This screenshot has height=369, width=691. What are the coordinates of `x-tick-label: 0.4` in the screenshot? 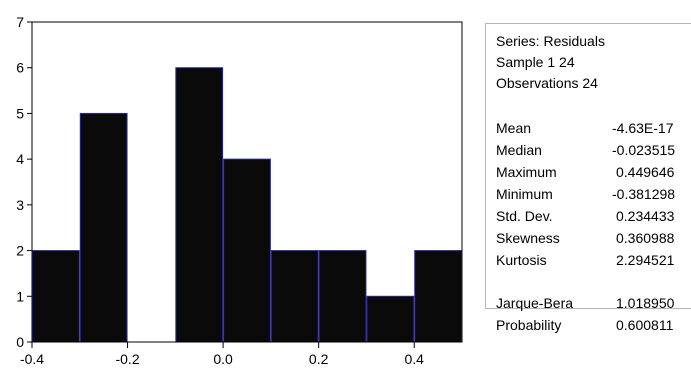 It's located at (414, 359).